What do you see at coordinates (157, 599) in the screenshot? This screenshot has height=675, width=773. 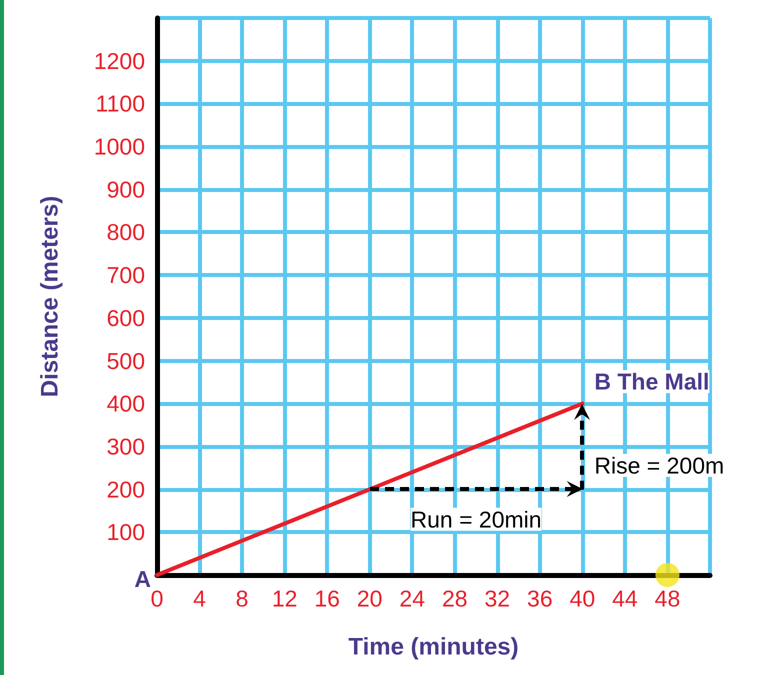 I see `x-tick-label: 0` at bounding box center [157, 599].